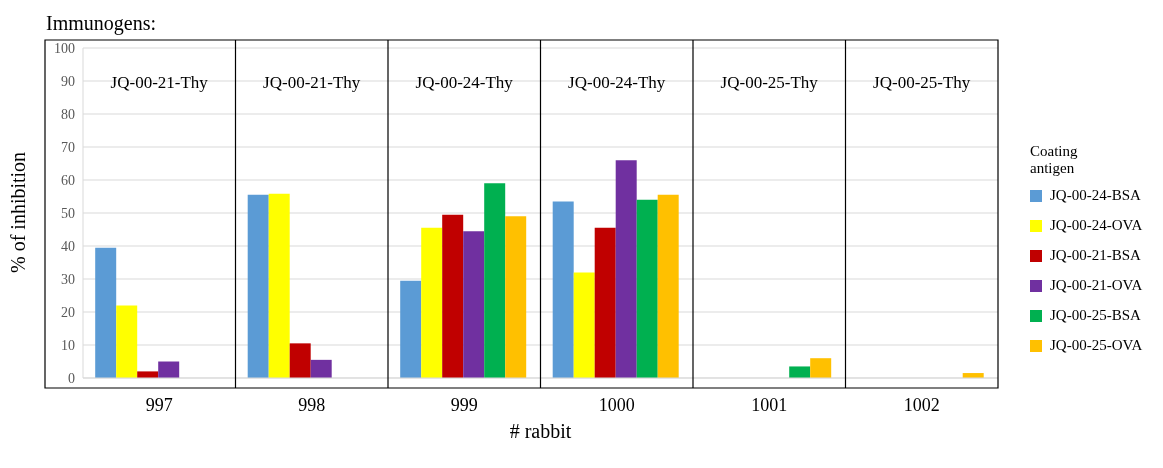 Image resolution: width=1163 pixels, height=468 pixels. Describe the element at coordinates (18, 212) in the screenshot. I see `y-axis-title: % of inhibition` at that location.